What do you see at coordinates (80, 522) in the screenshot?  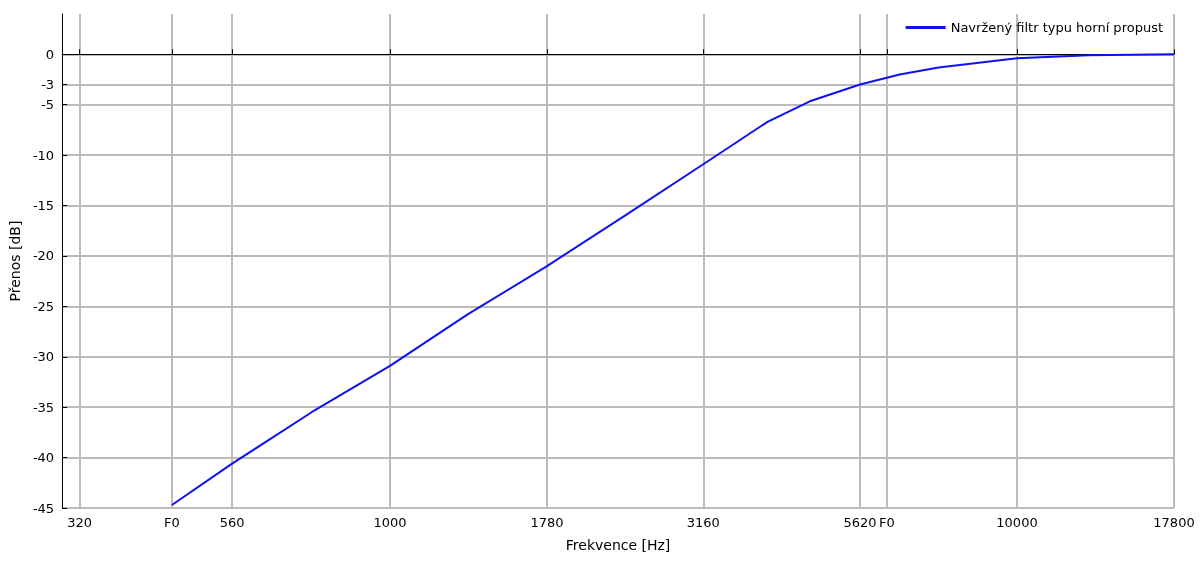 I see `x-tick-label: 320` at bounding box center [80, 522].